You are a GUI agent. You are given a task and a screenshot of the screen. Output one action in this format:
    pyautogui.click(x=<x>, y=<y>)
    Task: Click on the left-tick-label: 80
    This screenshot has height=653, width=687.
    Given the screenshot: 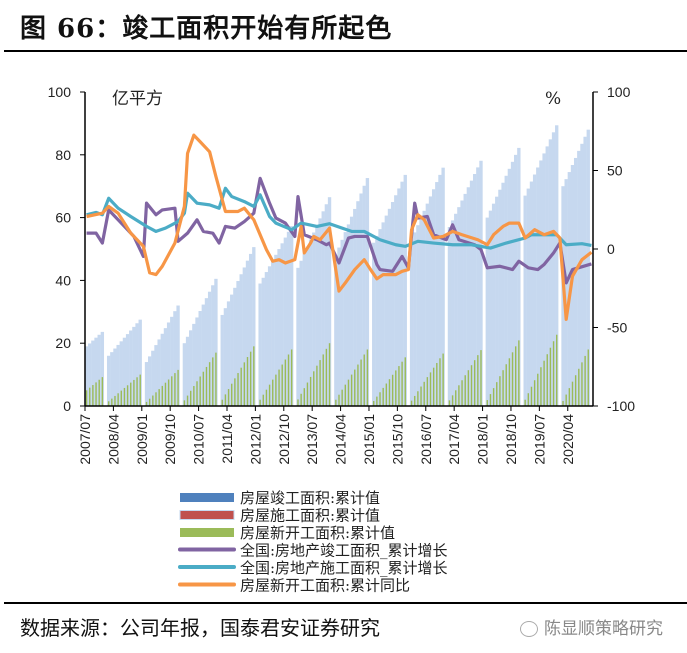 What is the action you would take?
    pyautogui.click(x=63, y=155)
    